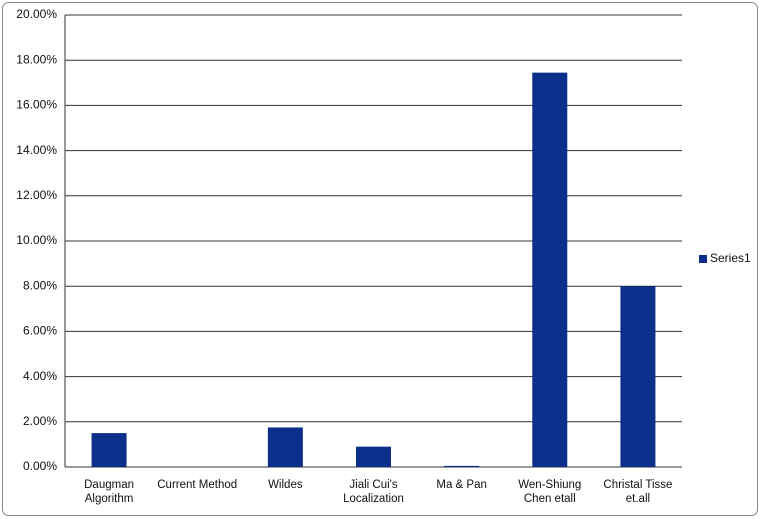 The height and width of the screenshot is (519, 761). I want to click on x-tick-label: Christal Tisse et.all, so click(638, 492).